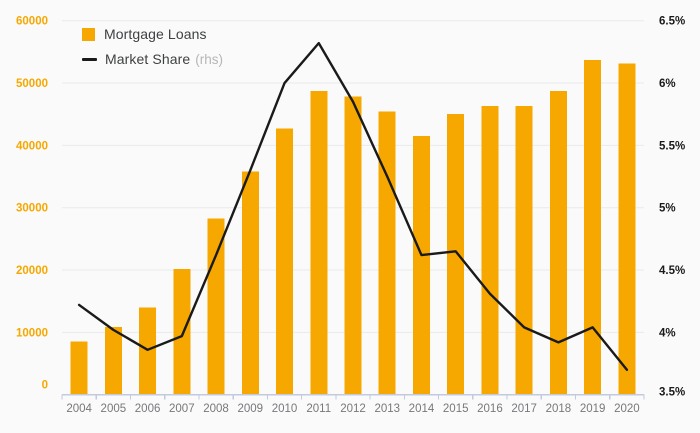  Describe the element at coordinates (148, 409) in the screenshot. I see `x-axis-label-2006: 2006` at that location.